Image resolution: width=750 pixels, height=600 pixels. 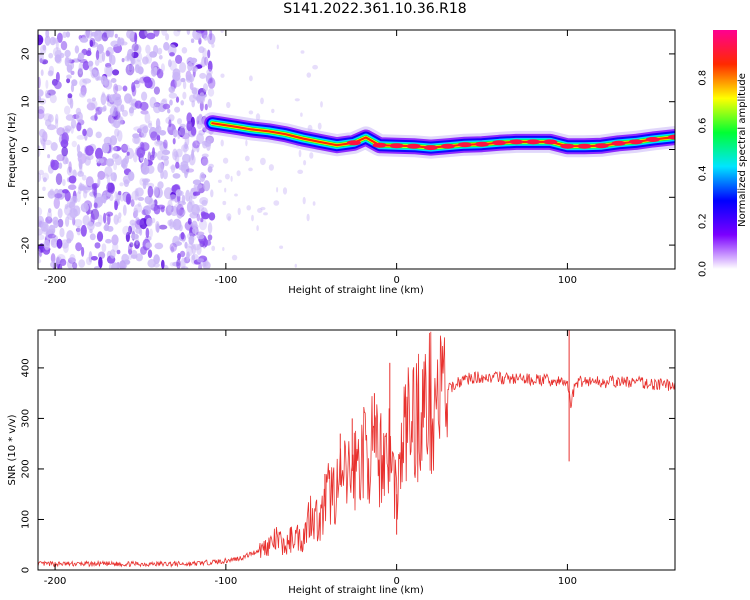 I want to click on colorbar-tick-label: 0.2, so click(x=703, y=221).